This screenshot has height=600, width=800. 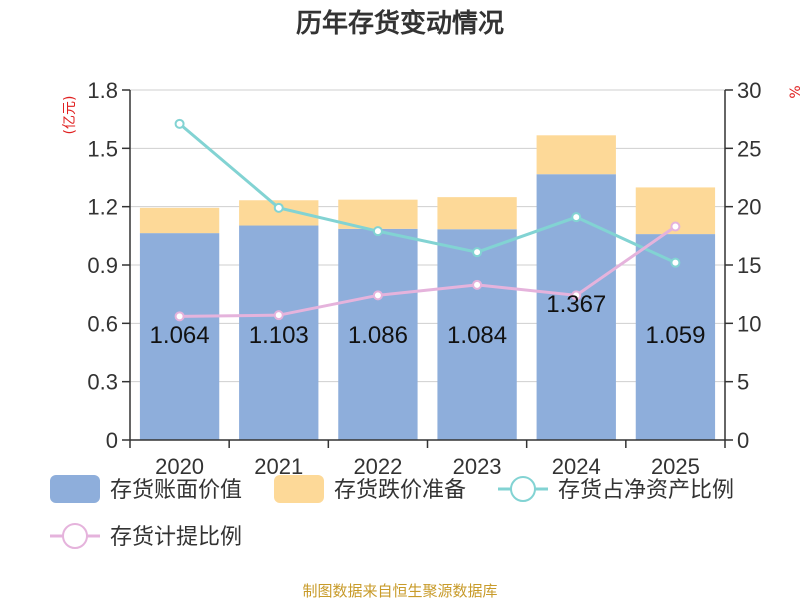 I want to click on bar-data-label: 1.059, so click(x=675, y=335).